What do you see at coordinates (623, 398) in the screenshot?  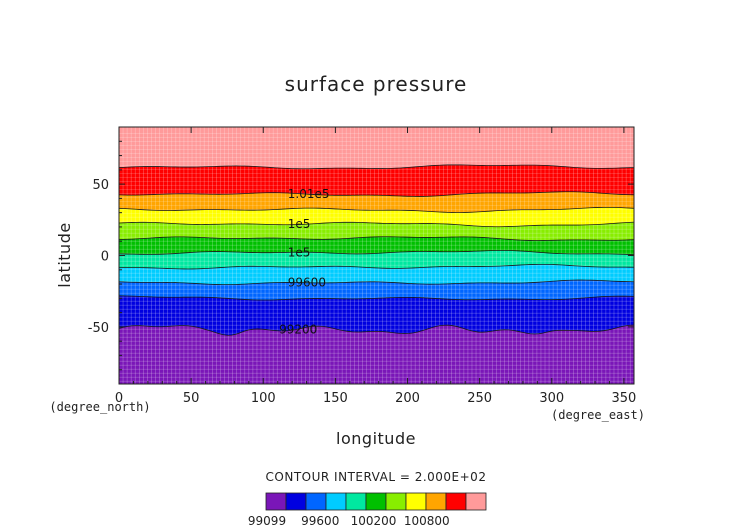 I see `x-tick-label: 350` at bounding box center [623, 398].